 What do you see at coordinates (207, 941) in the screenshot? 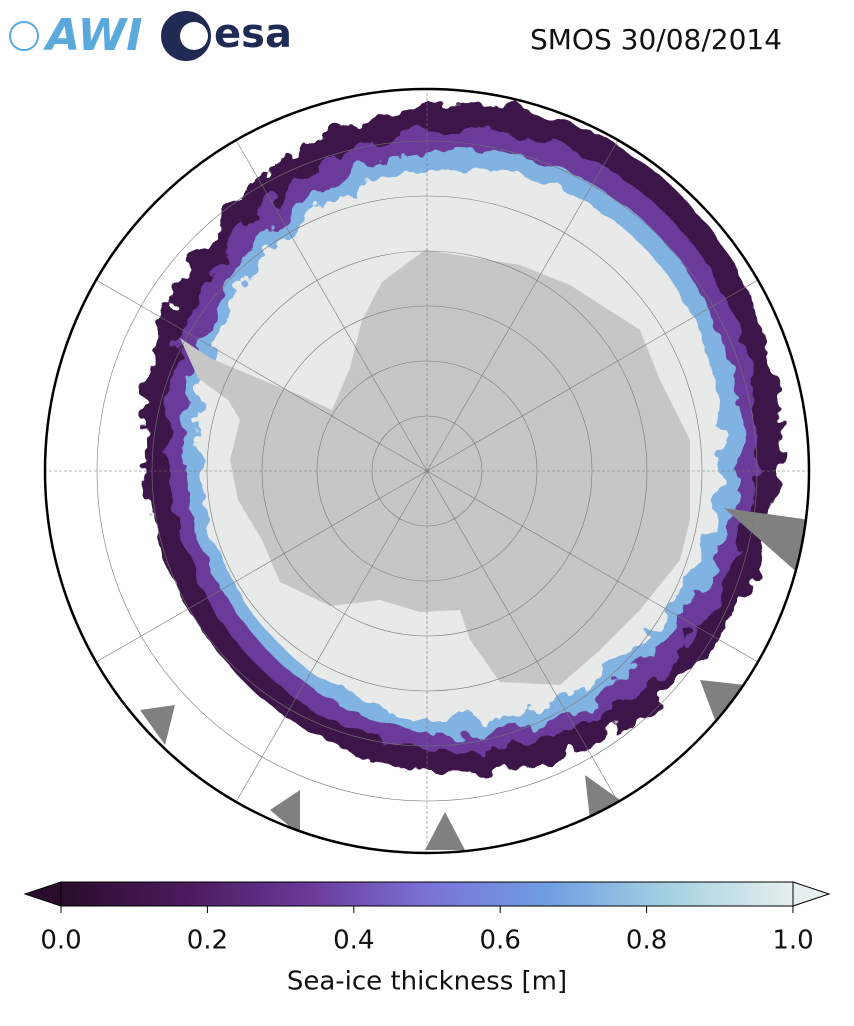
I see `tick-label: 0.2` at bounding box center [207, 941].